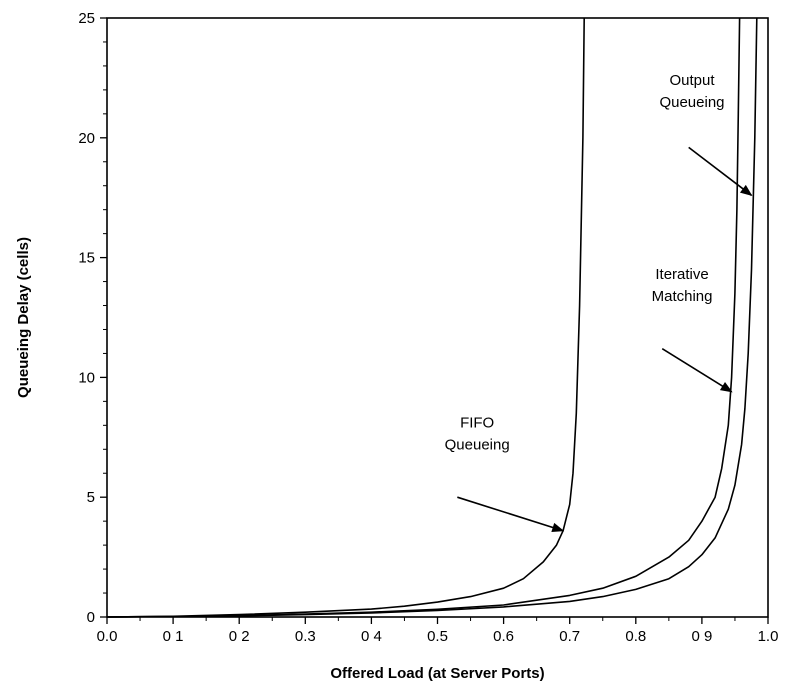 Image resolution: width=788 pixels, height=685 pixels. What do you see at coordinates (239, 636) in the screenshot?
I see `x-tick-label: 0 2` at bounding box center [239, 636].